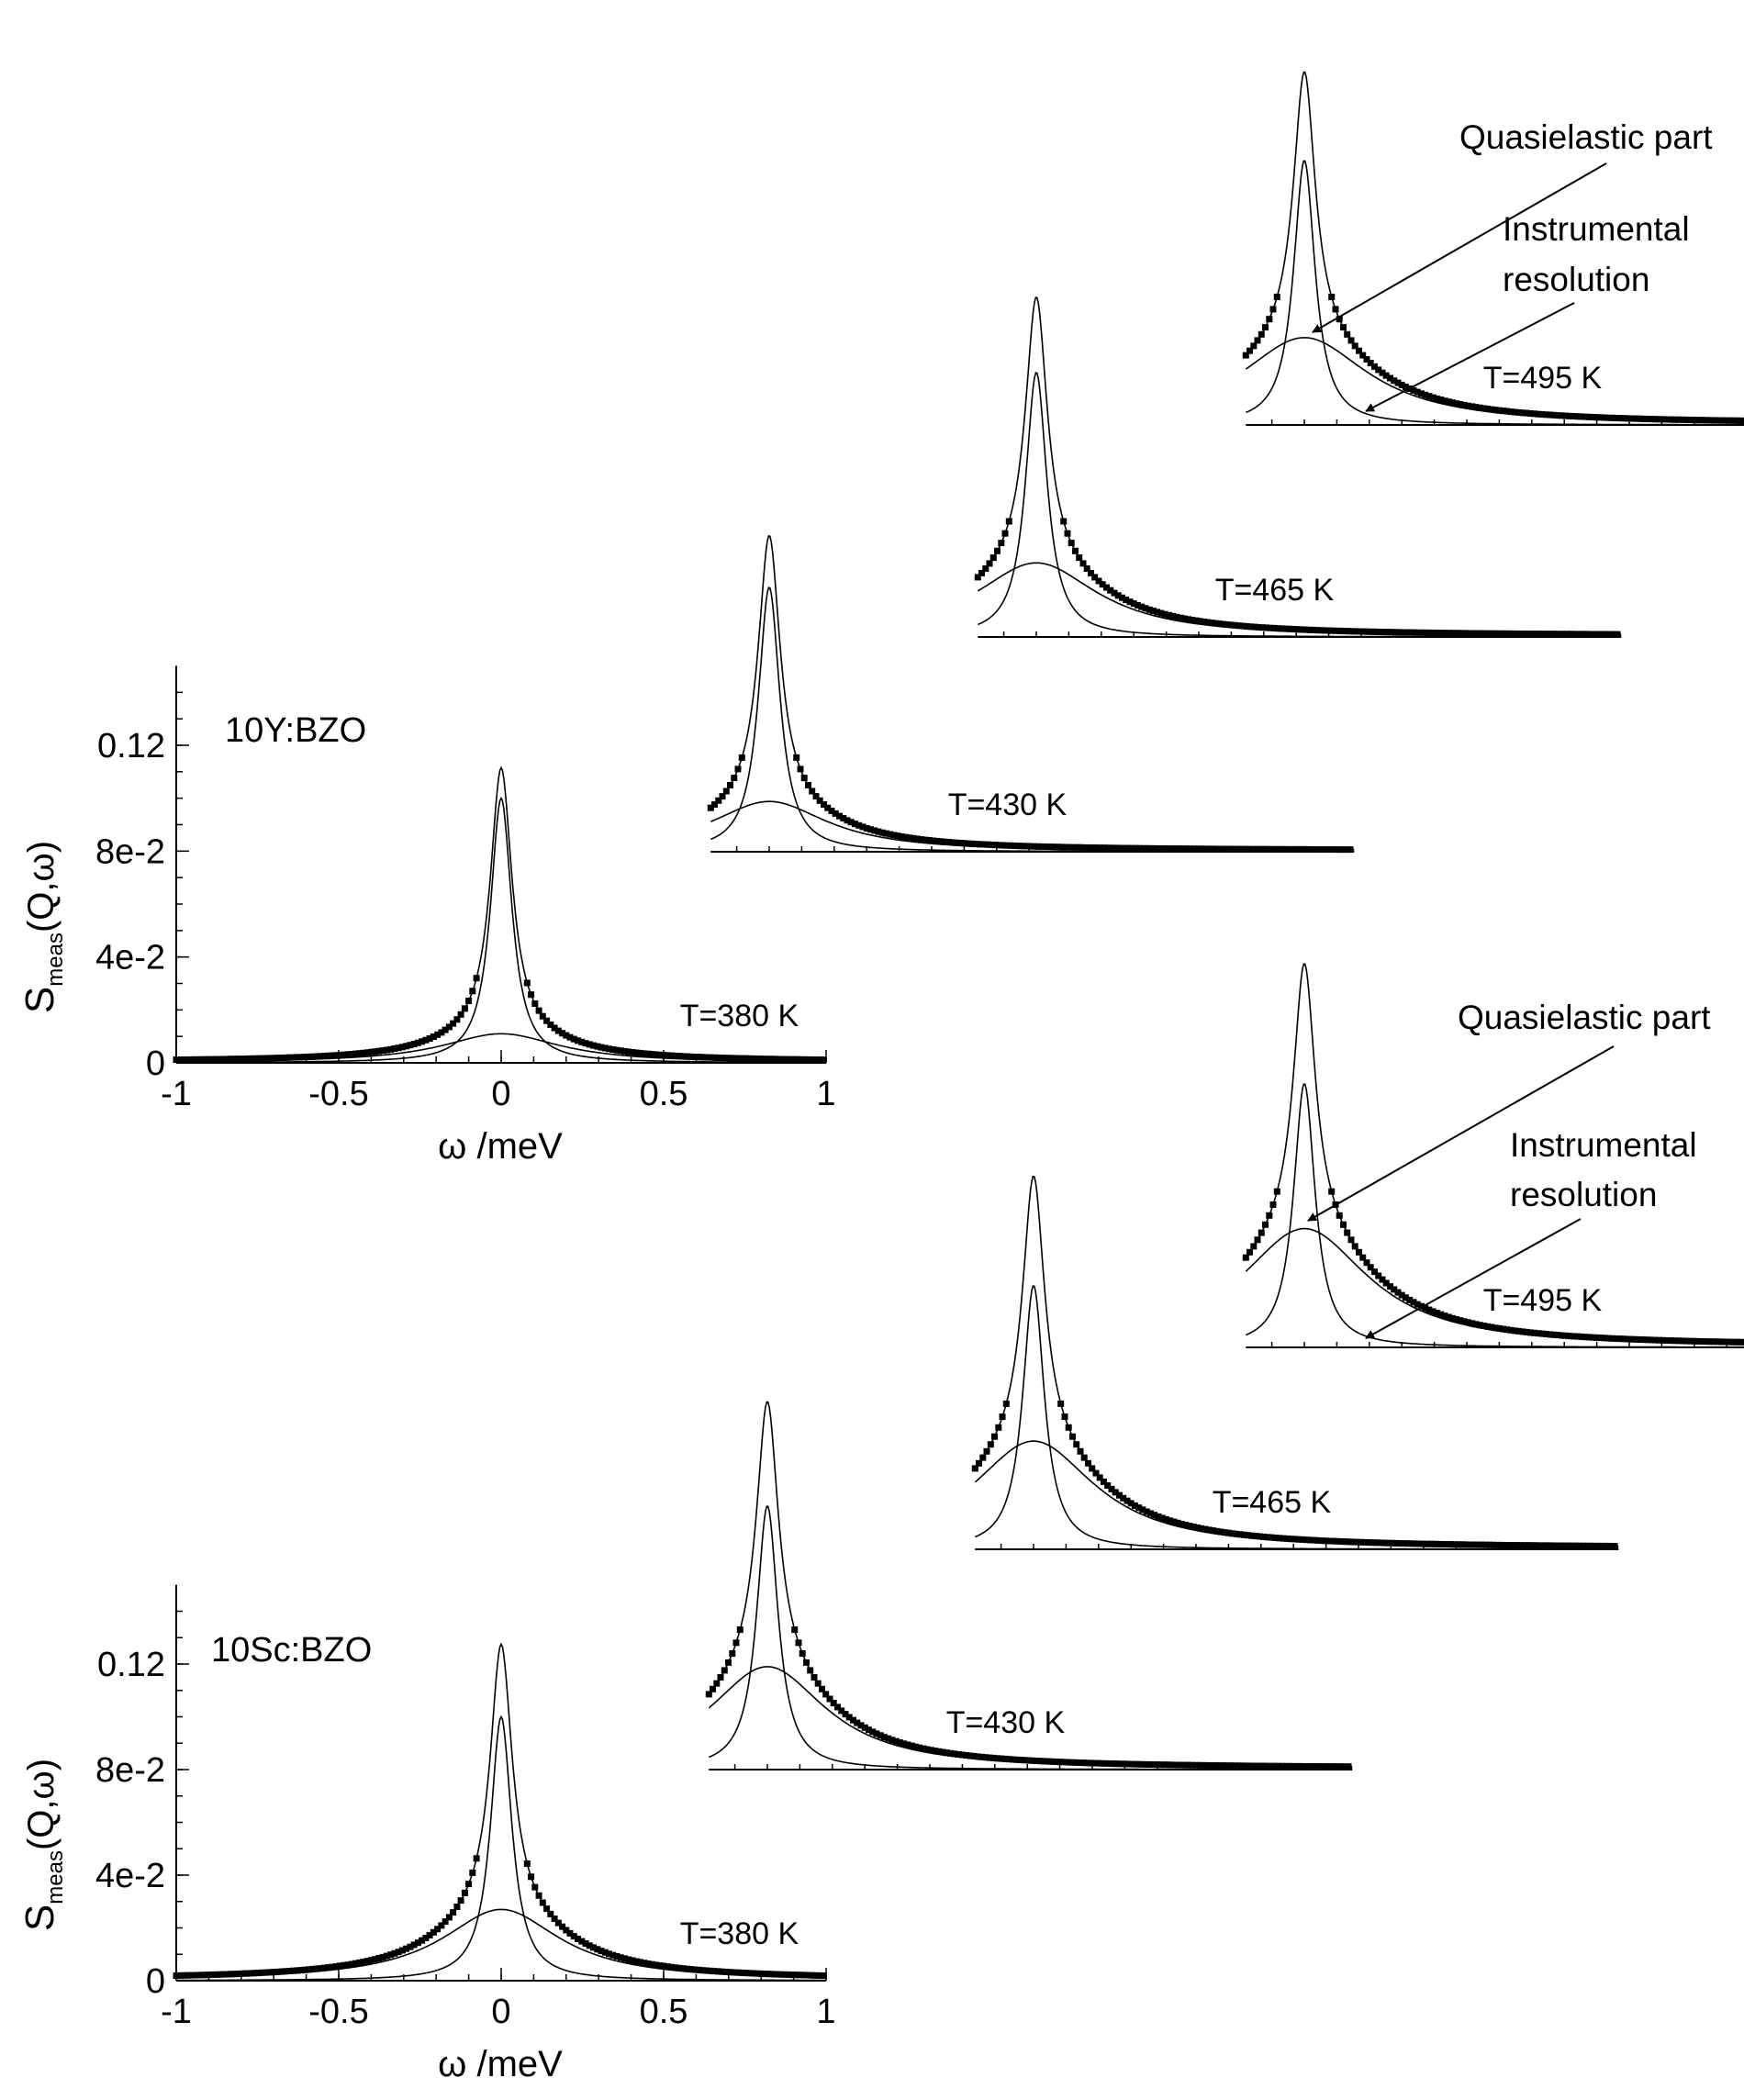  What do you see at coordinates (295, 730) in the screenshot?
I see `sample-label: 10Y:BZO` at bounding box center [295, 730].